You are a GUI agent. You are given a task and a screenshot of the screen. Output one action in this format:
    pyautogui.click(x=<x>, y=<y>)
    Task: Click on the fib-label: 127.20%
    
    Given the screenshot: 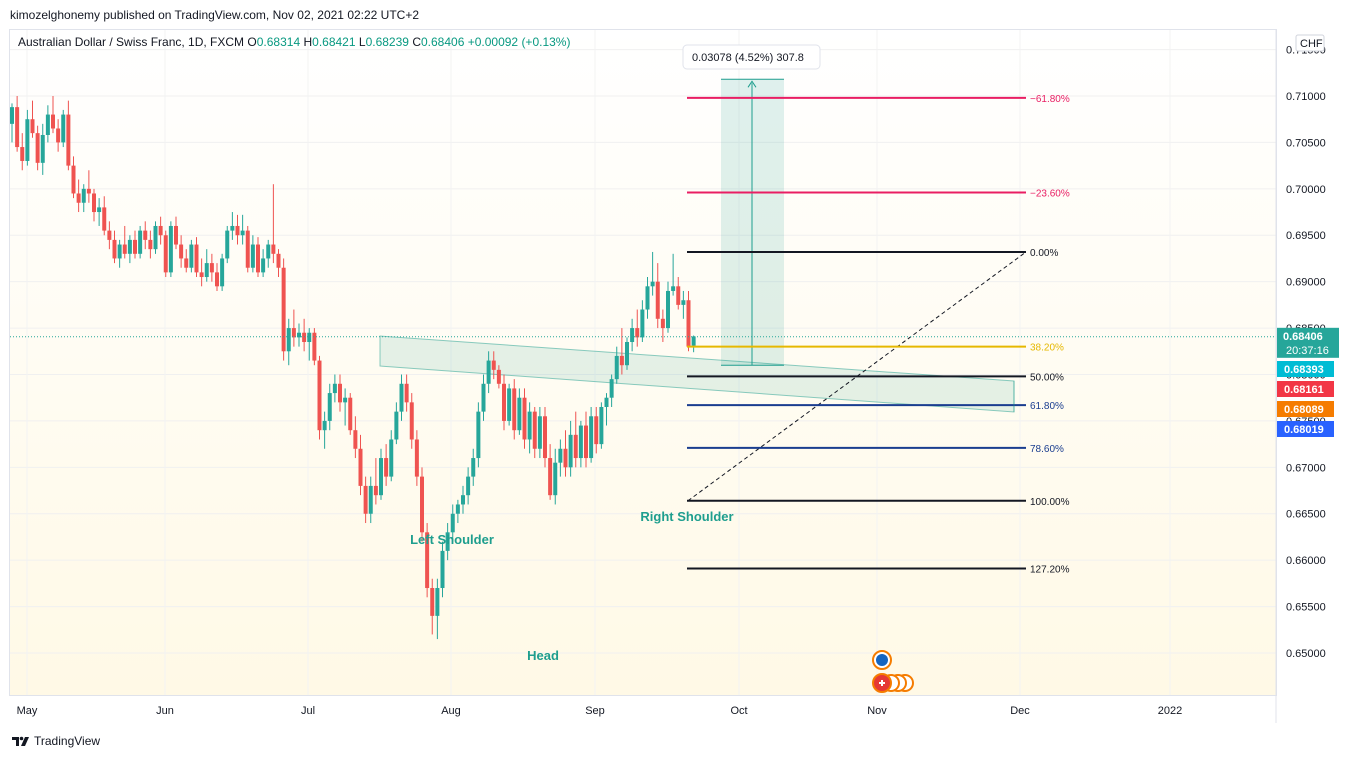 What is the action you would take?
    pyautogui.click(x=1050, y=570)
    